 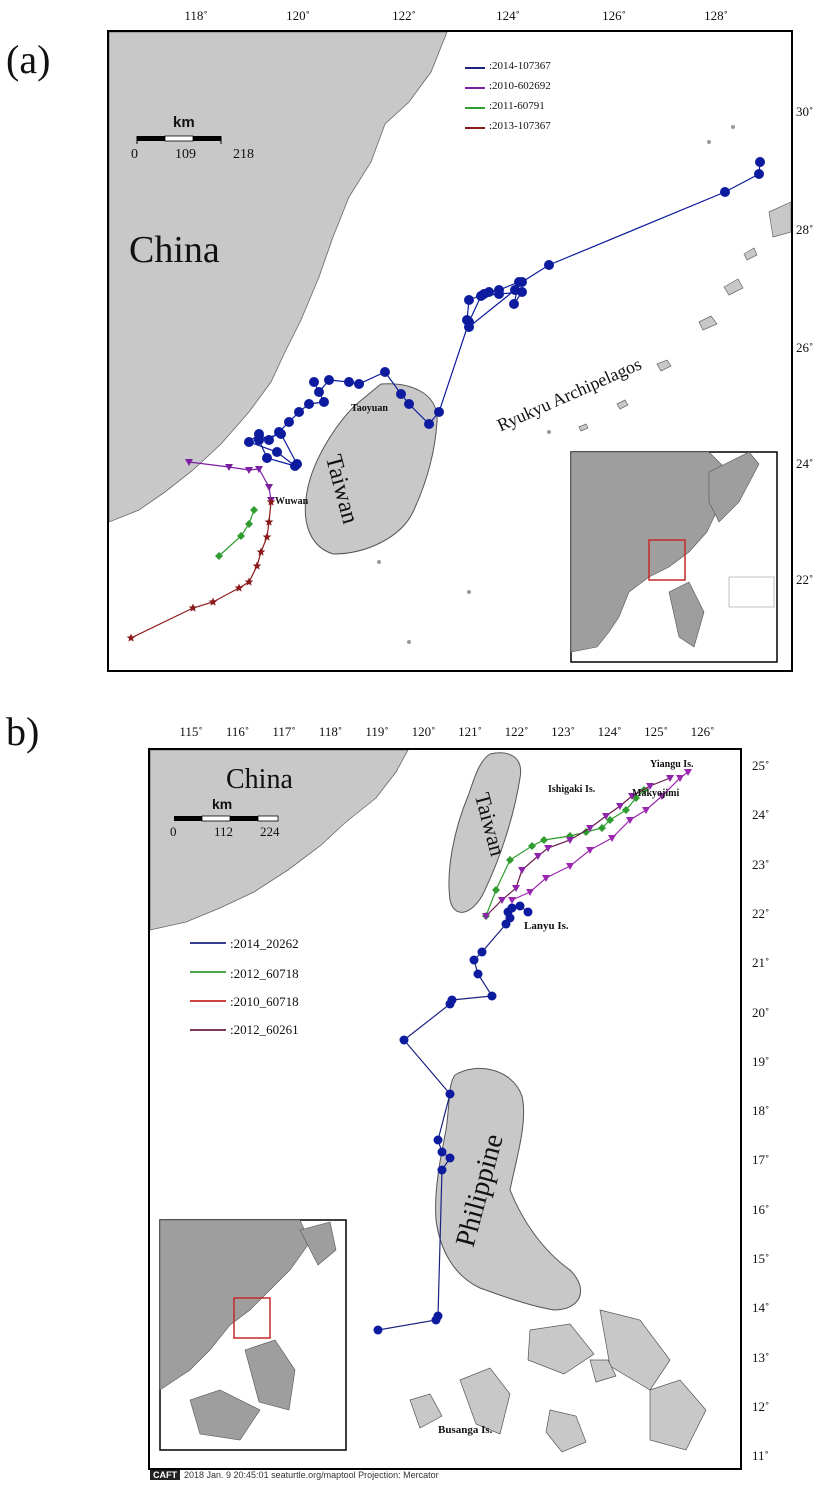 What do you see at coordinates (805, 463) in the screenshot?
I see `panel-a-lat-tick-3: 24˚` at bounding box center [805, 463].